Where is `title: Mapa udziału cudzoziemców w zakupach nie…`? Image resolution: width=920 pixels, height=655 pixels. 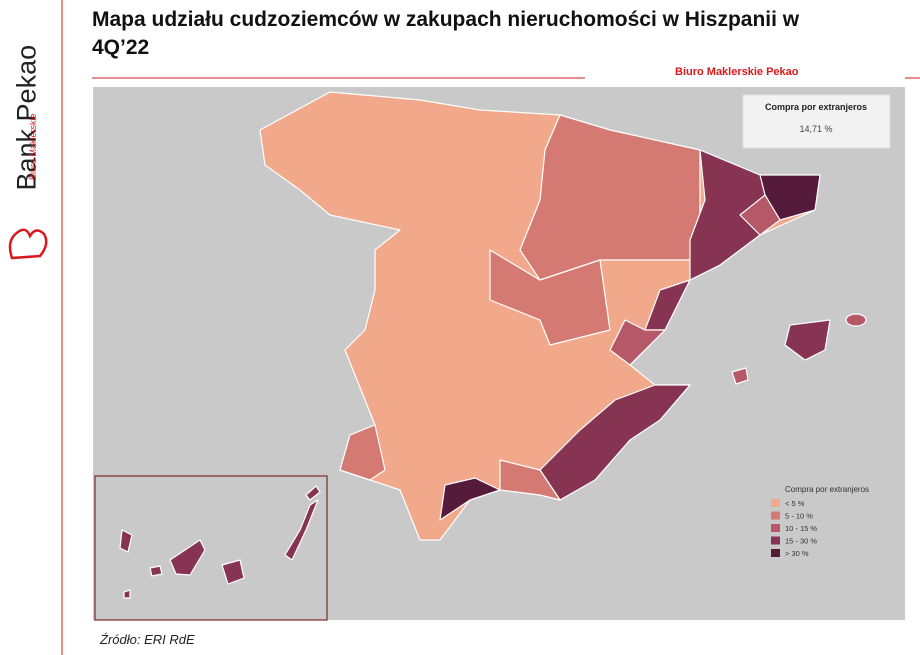
title: Mapa udziału cudzoziemców w zakupach nie… is located at coordinates (446, 33).